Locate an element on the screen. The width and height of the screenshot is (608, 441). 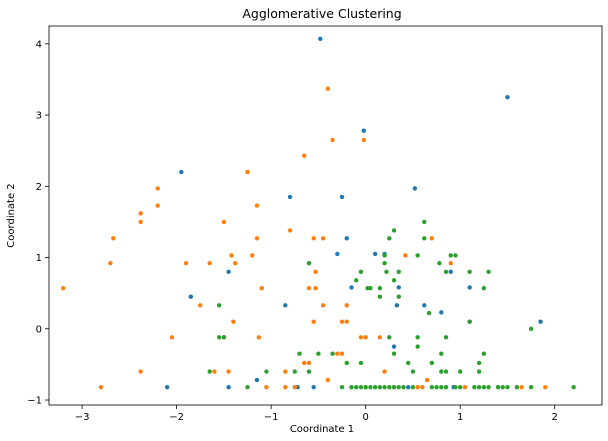
y-tick-label: −1 is located at coordinates (34, 401).